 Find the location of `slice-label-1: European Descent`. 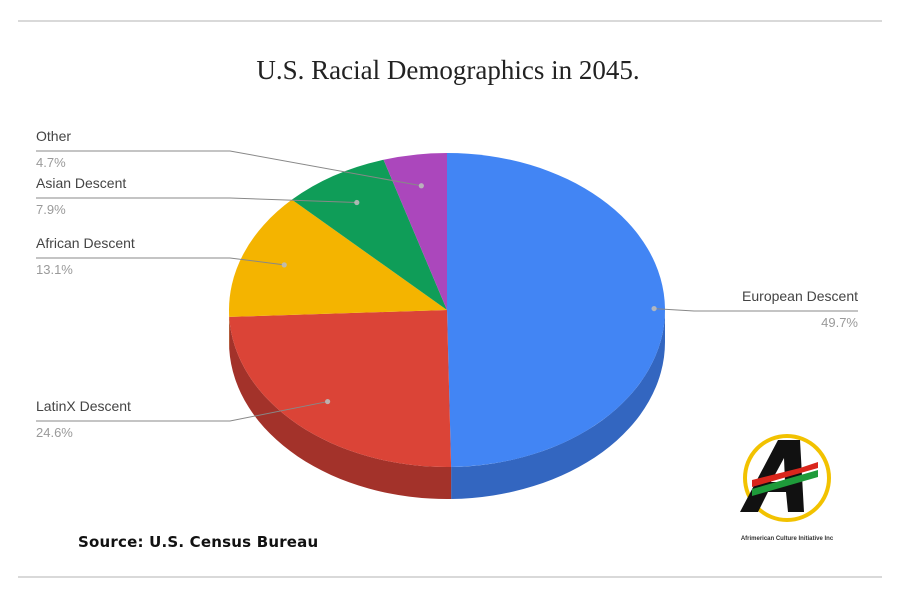

slice-label-1: European Descent is located at coordinates (800, 296).